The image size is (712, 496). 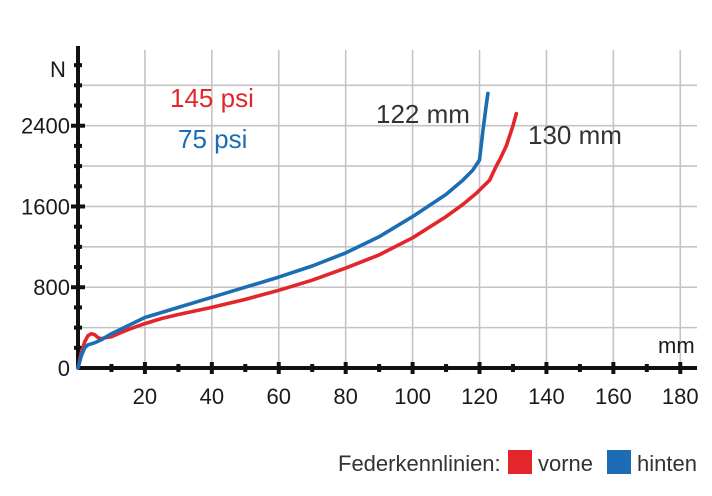 I want to click on x-axis-label: mm, so click(x=676, y=345).